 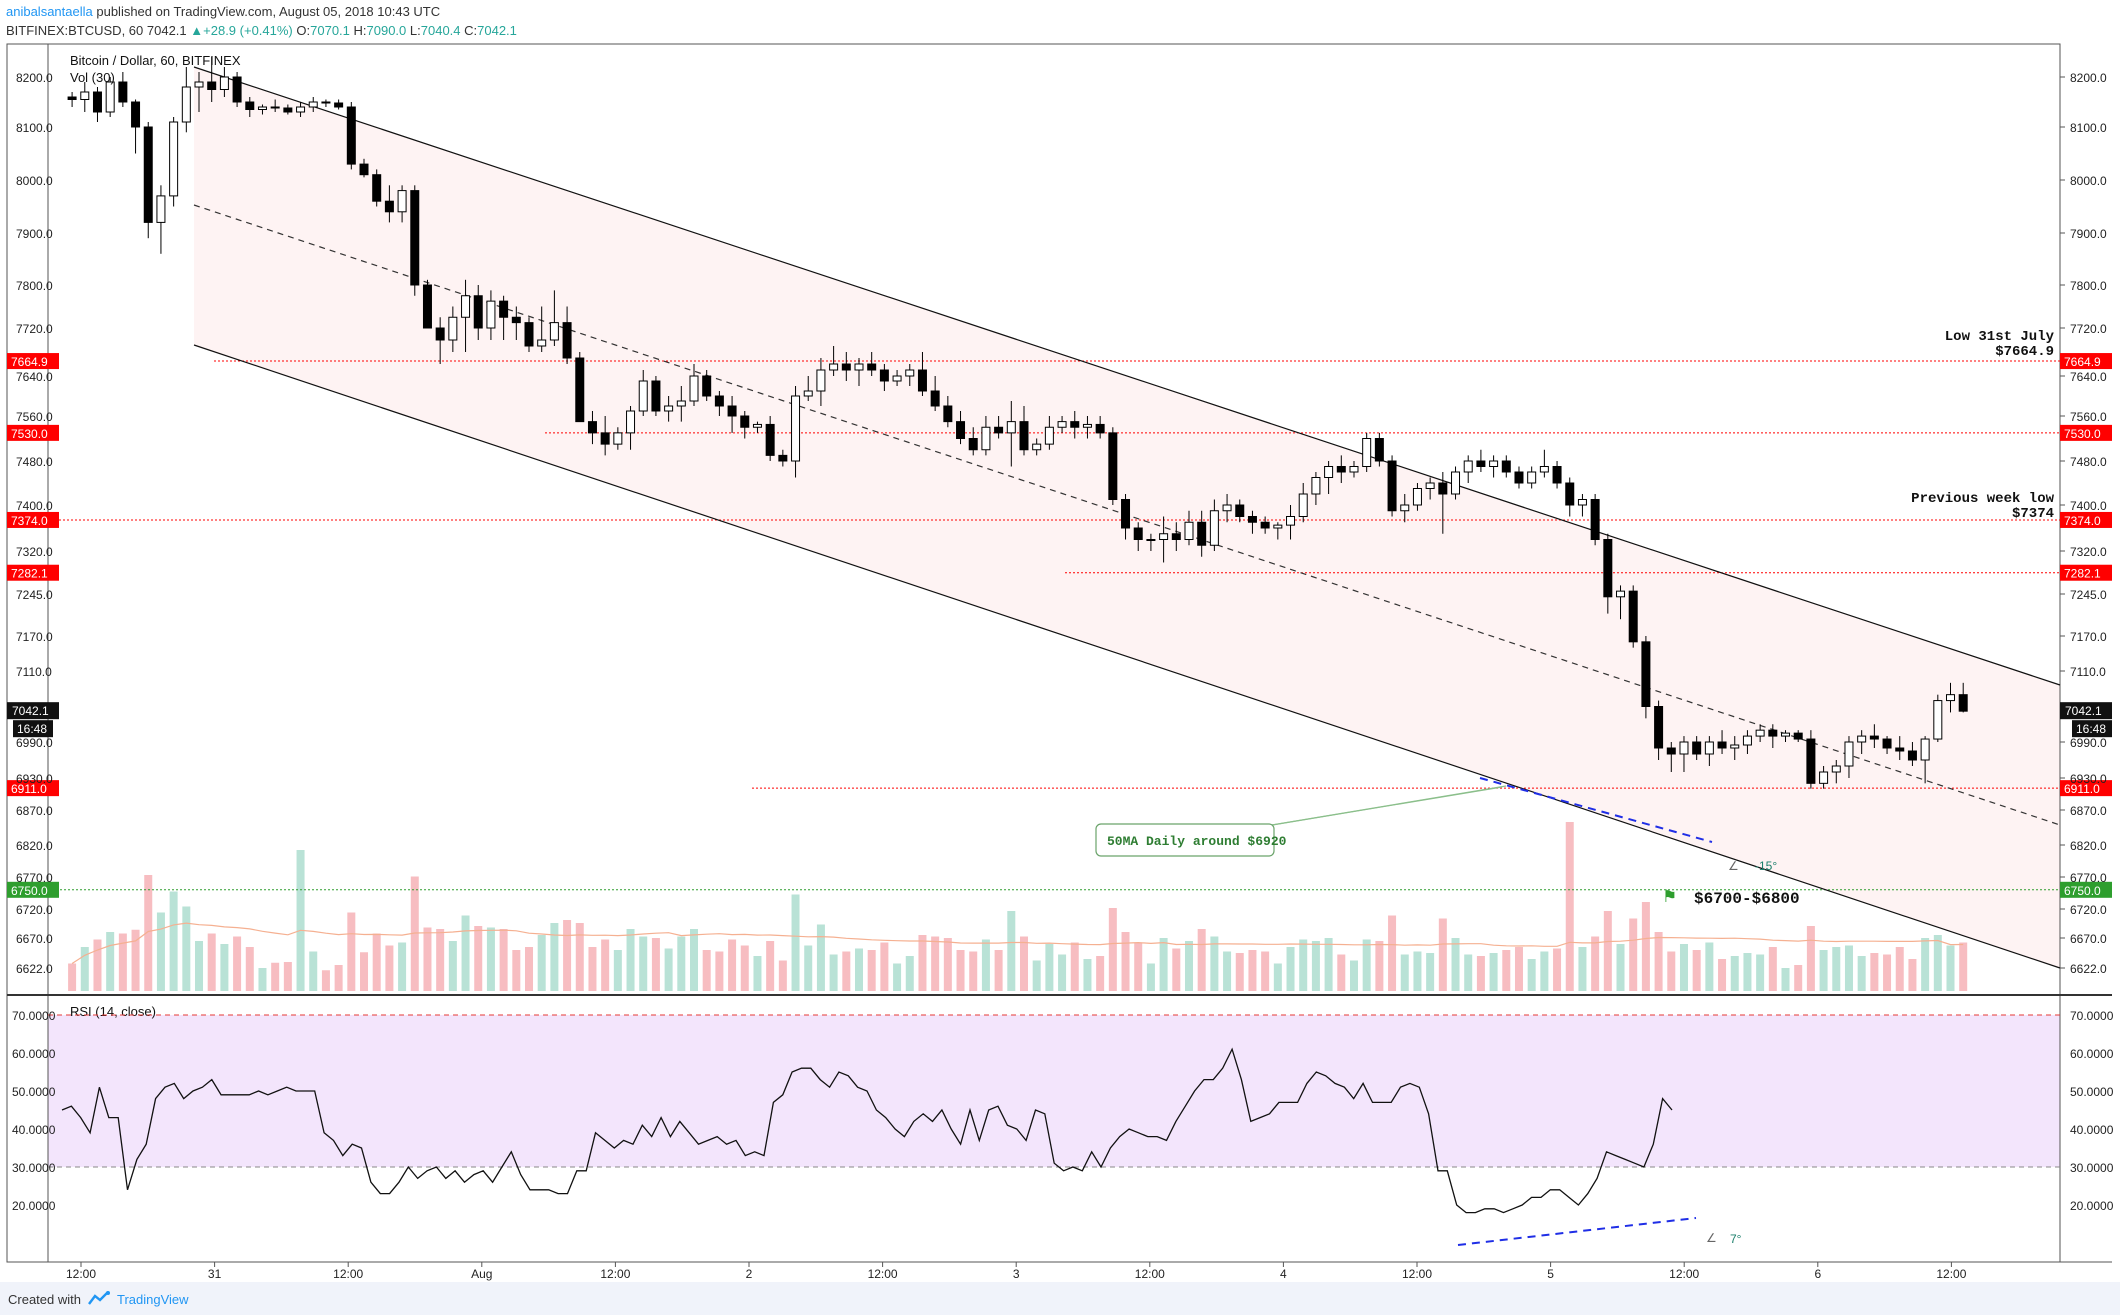 I want to click on price-tick-right: 7170.0, so click(x=2088, y=637).